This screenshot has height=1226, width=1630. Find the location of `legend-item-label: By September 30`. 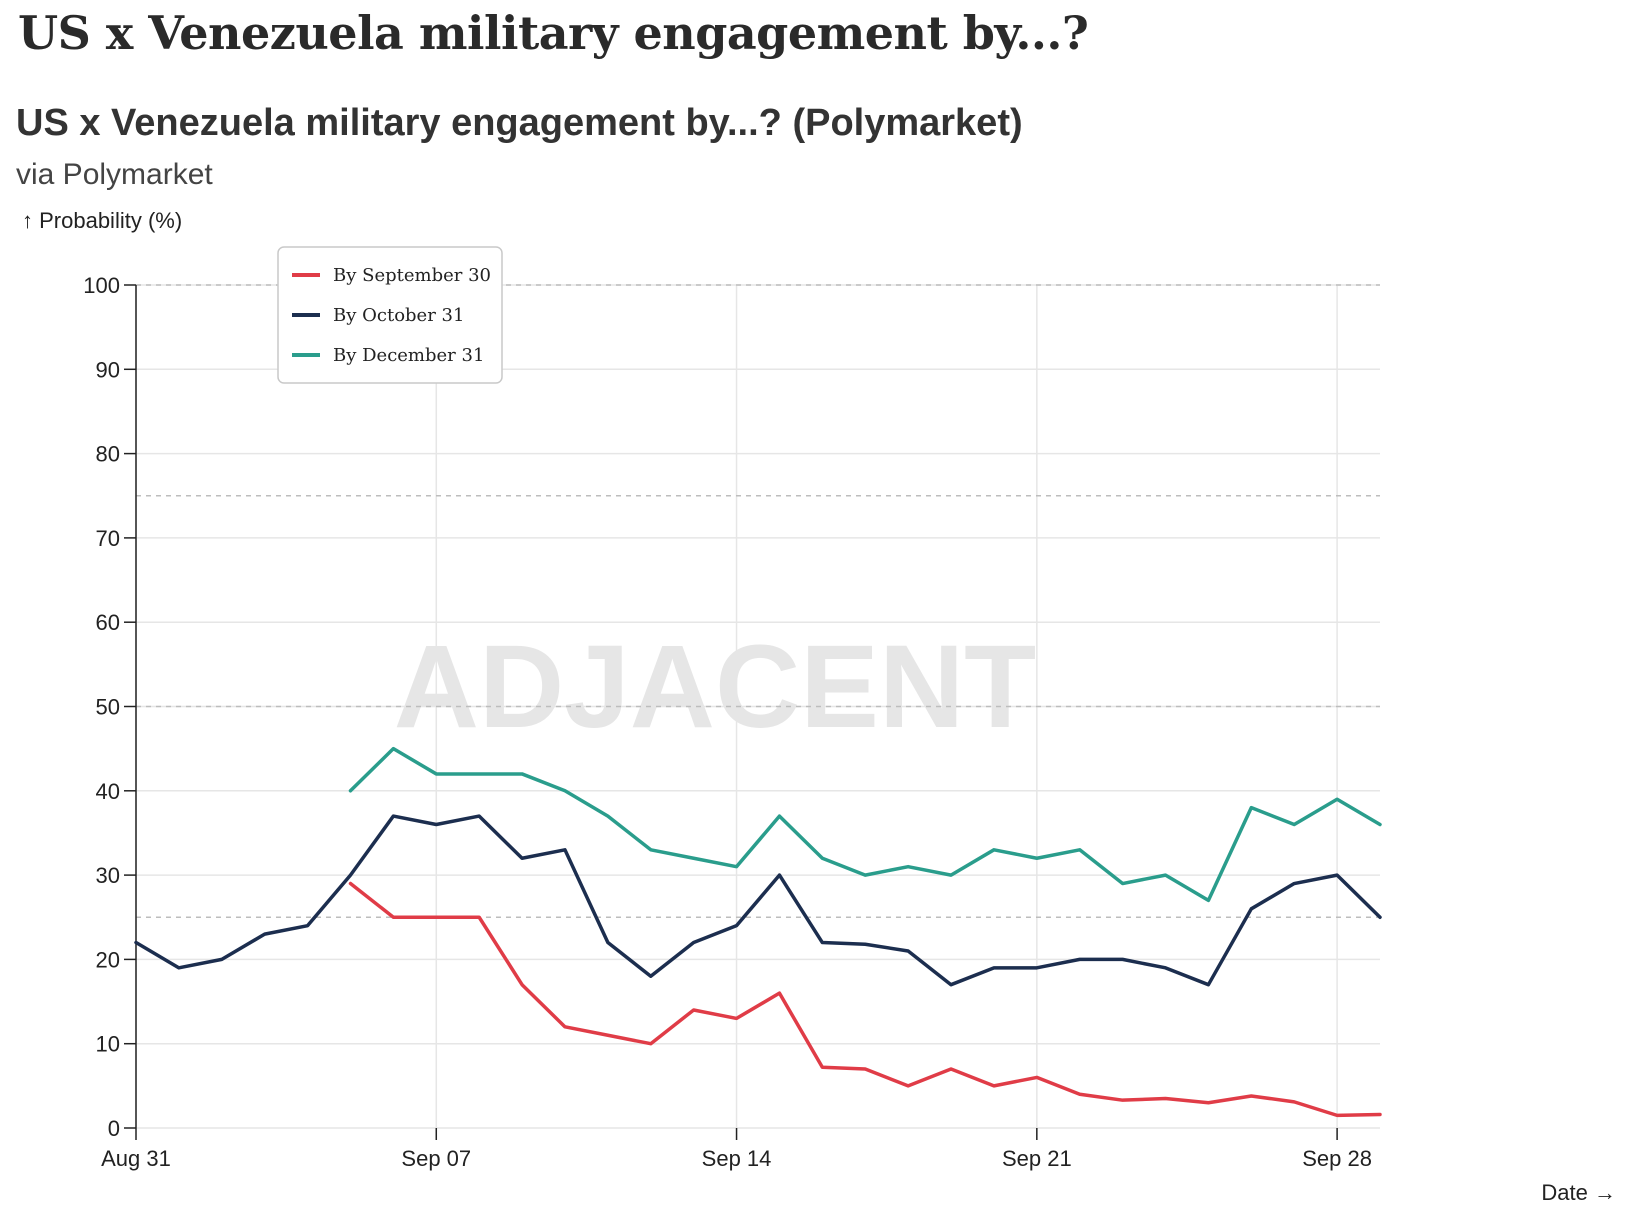

legend-item-label: By September 30 is located at coordinates (412, 275).